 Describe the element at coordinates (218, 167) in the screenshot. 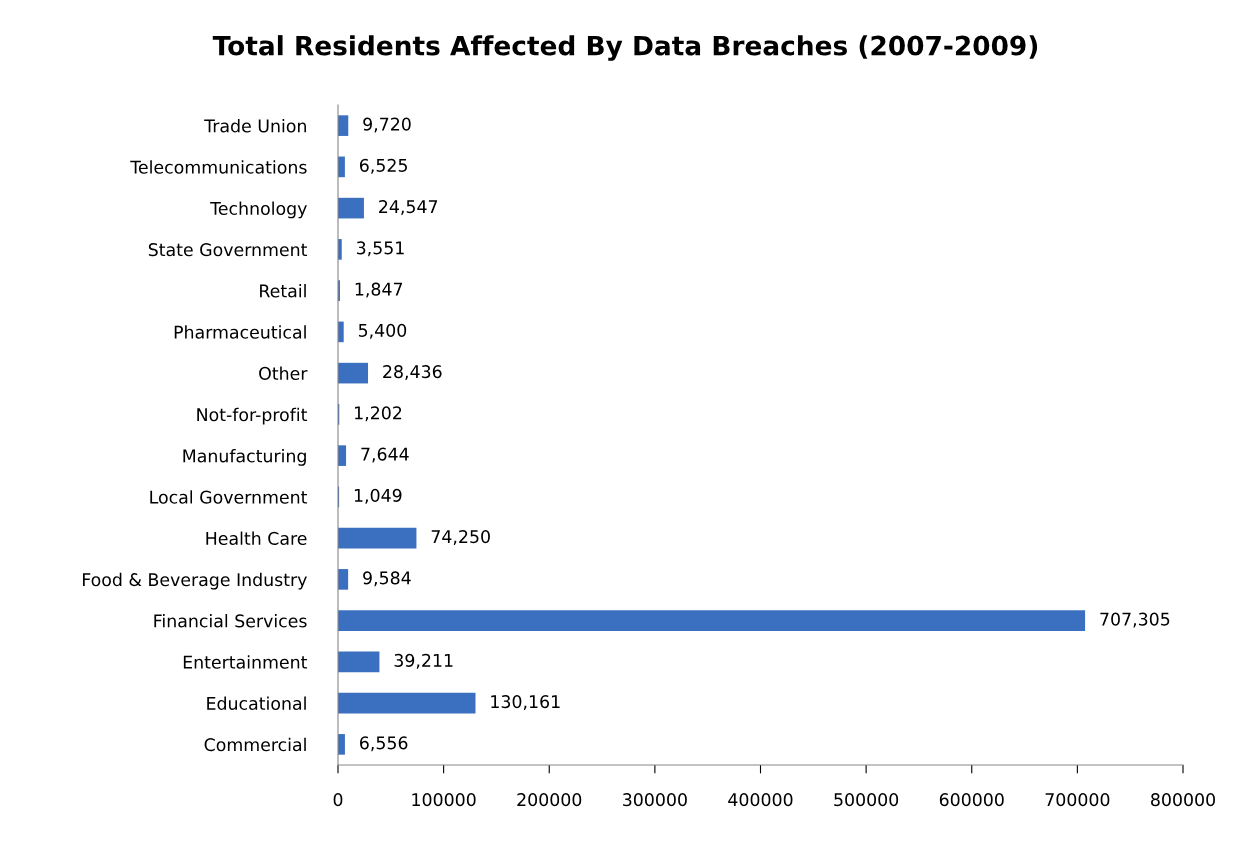

I see `y-tick-label: Telecommunications` at that location.